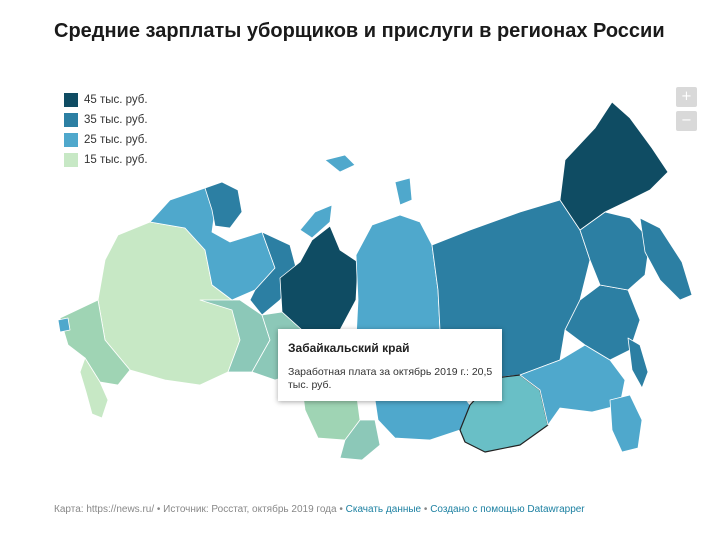  Describe the element at coordinates (686, 97) in the screenshot. I see `zoom-in-button: +` at that location.